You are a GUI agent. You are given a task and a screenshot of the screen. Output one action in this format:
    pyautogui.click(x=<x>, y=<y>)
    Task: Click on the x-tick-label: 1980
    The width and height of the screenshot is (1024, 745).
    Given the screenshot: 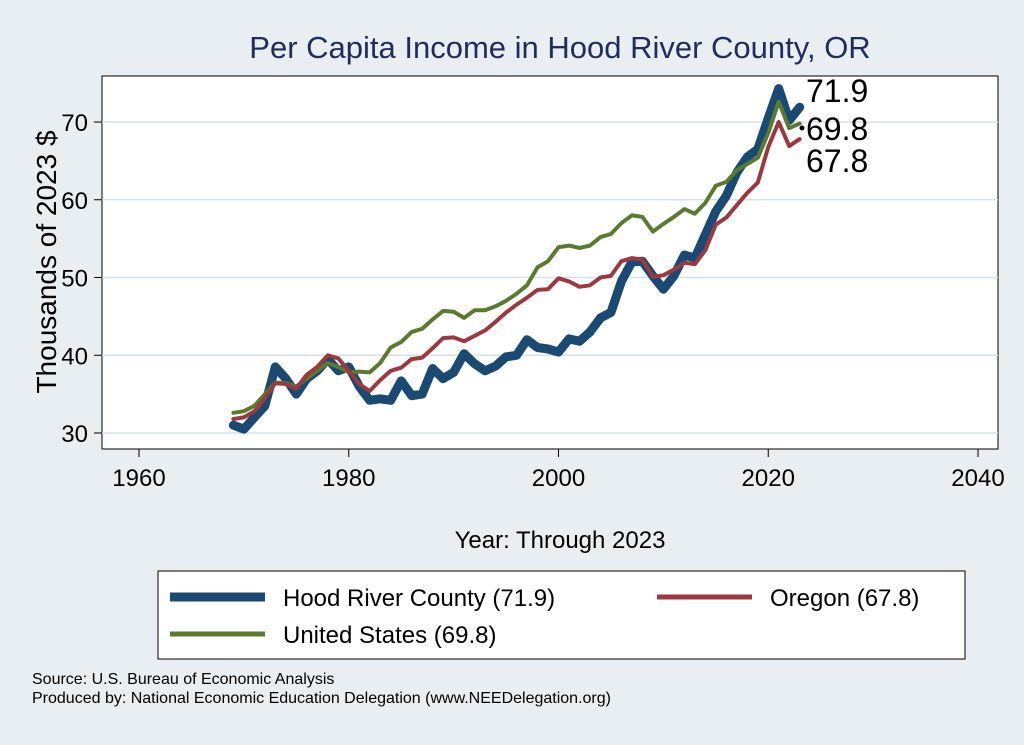 What is the action you would take?
    pyautogui.click(x=348, y=478)
    